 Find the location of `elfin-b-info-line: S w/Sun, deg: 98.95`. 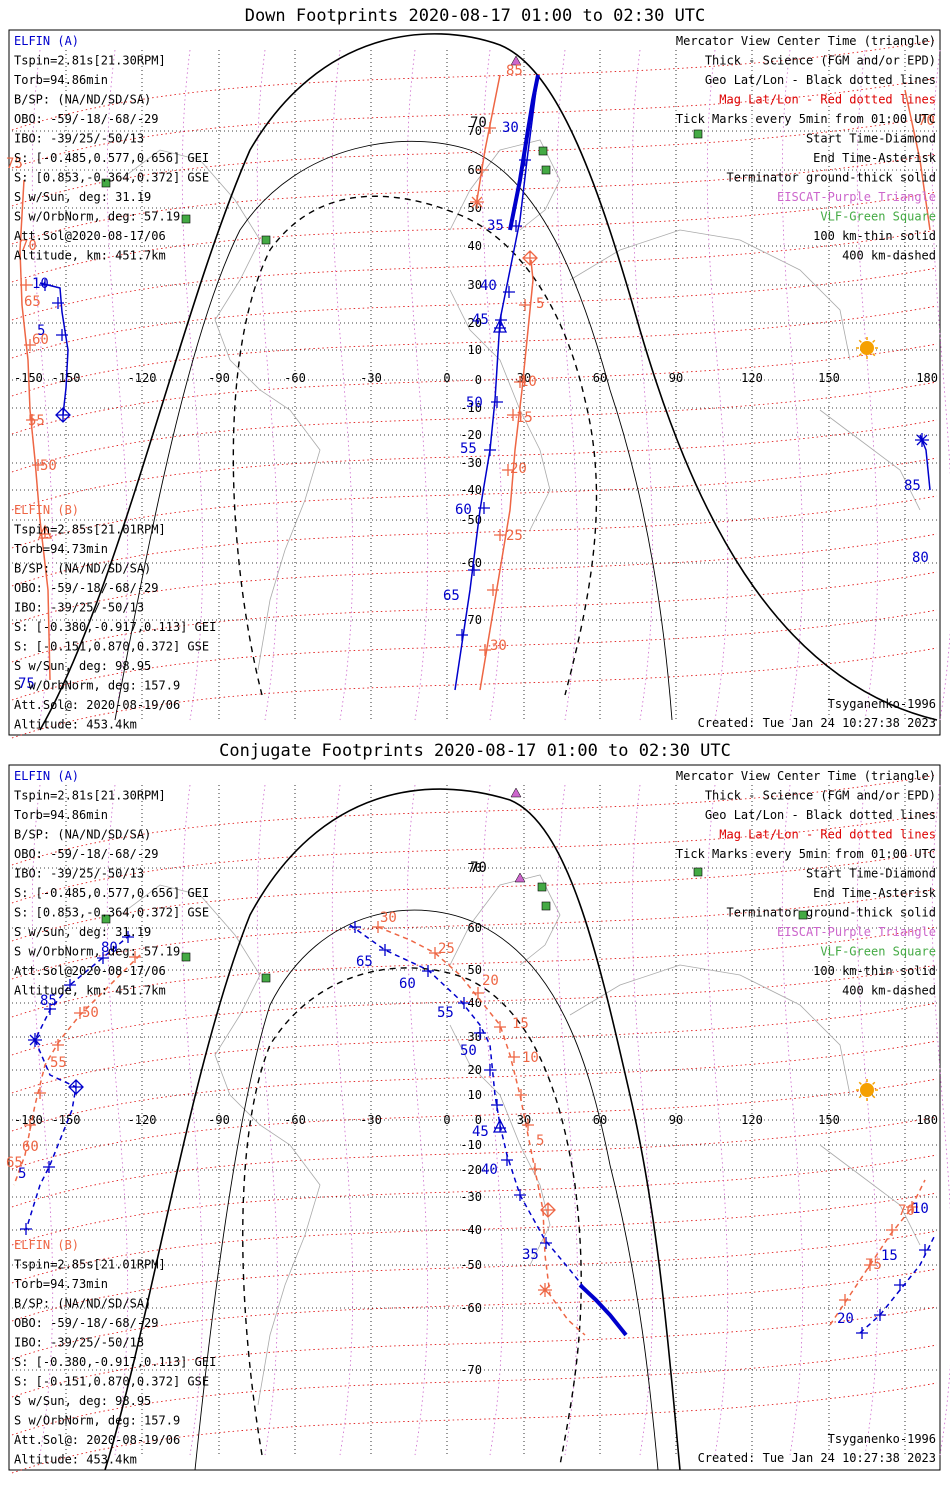

elfin-b-info-line: S w/Sun, deg: 98.95 is located at coordinates (82, 666).